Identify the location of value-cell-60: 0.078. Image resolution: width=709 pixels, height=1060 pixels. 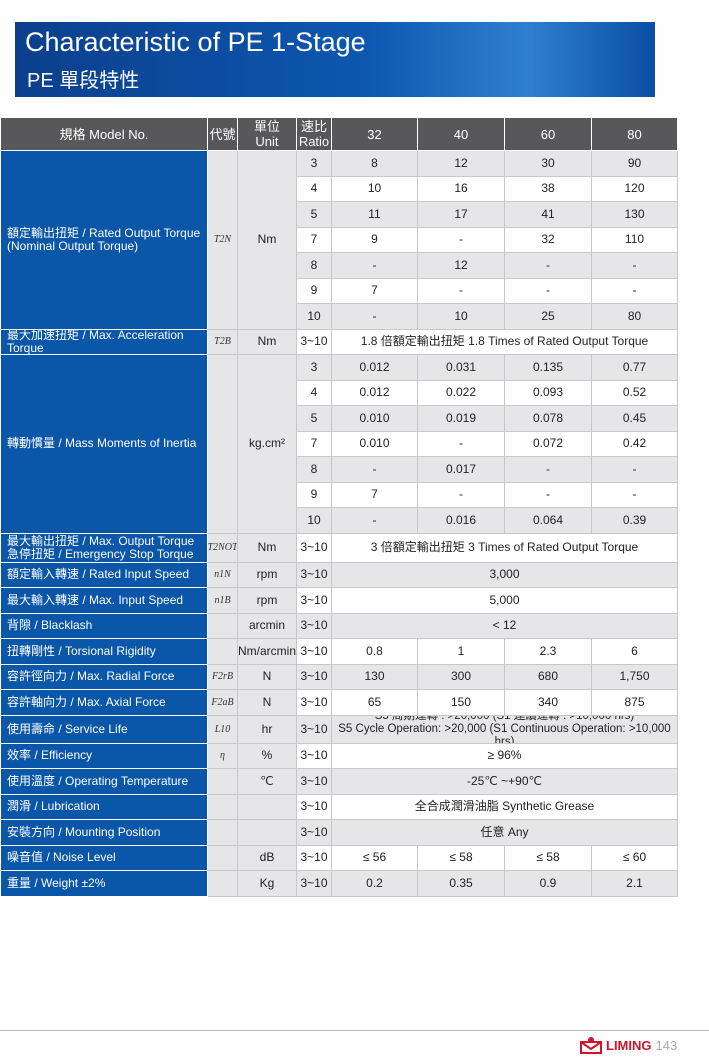
(548, 419).